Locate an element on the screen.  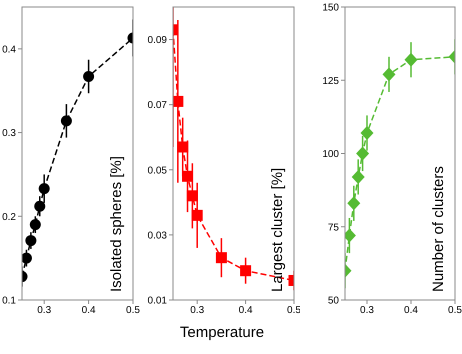
y-tick-label: 100 is located at coordinates (331, 154).